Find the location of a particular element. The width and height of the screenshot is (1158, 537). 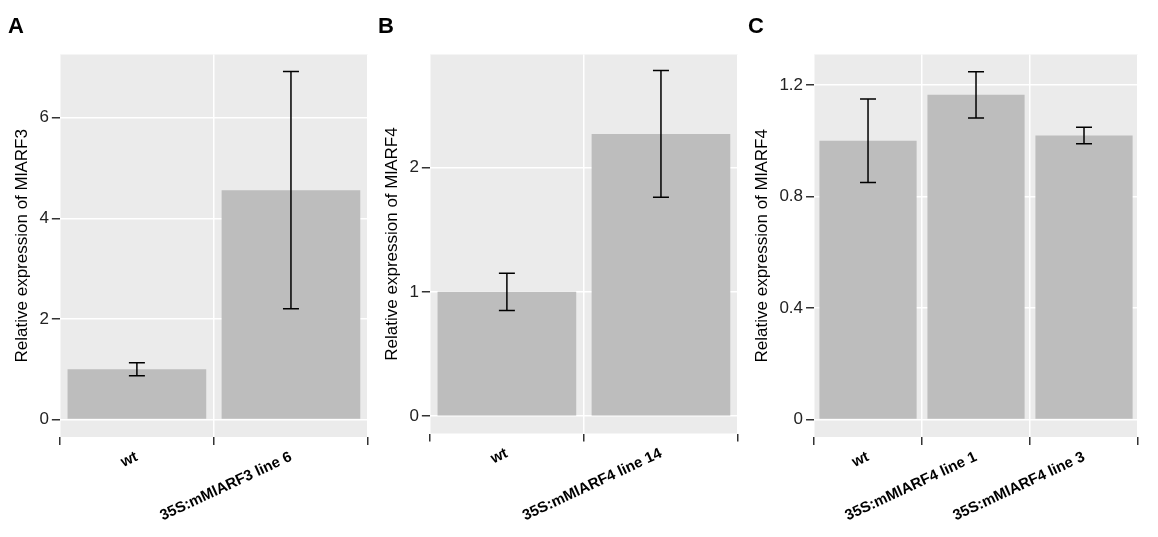

chart-title: A is located at coordinates (16, 26).